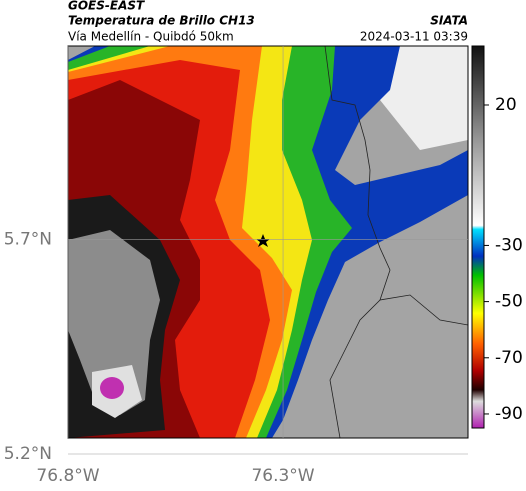  Describe the element at coordinates (509, 358) in the screenshot. I see `colorbar-tick-label: -70` at that location.